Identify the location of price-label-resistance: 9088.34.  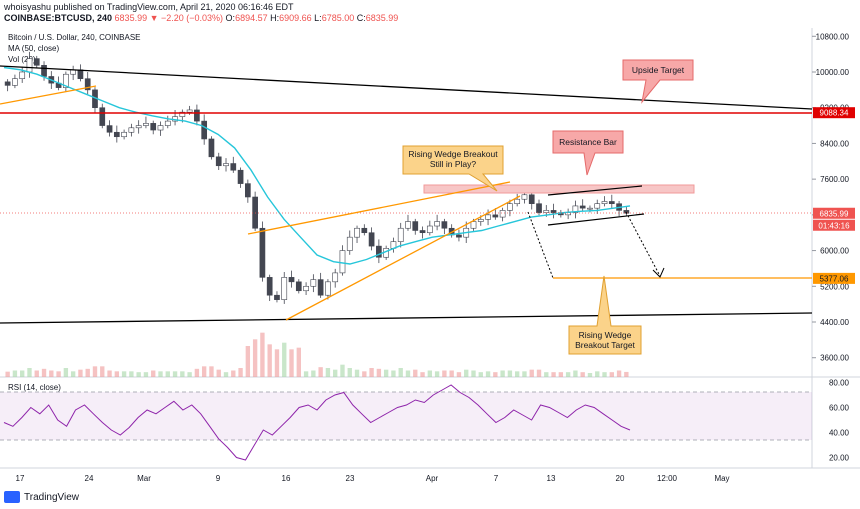
(834, 113).